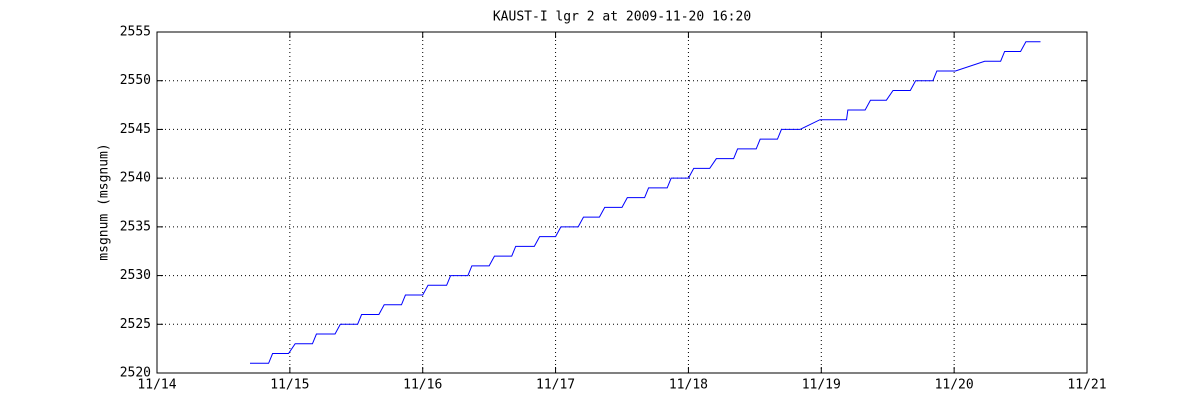 The width and height of the screenshot is (1200, 420). I want to click on x-tick-label: 11/14, so click(156, 385).